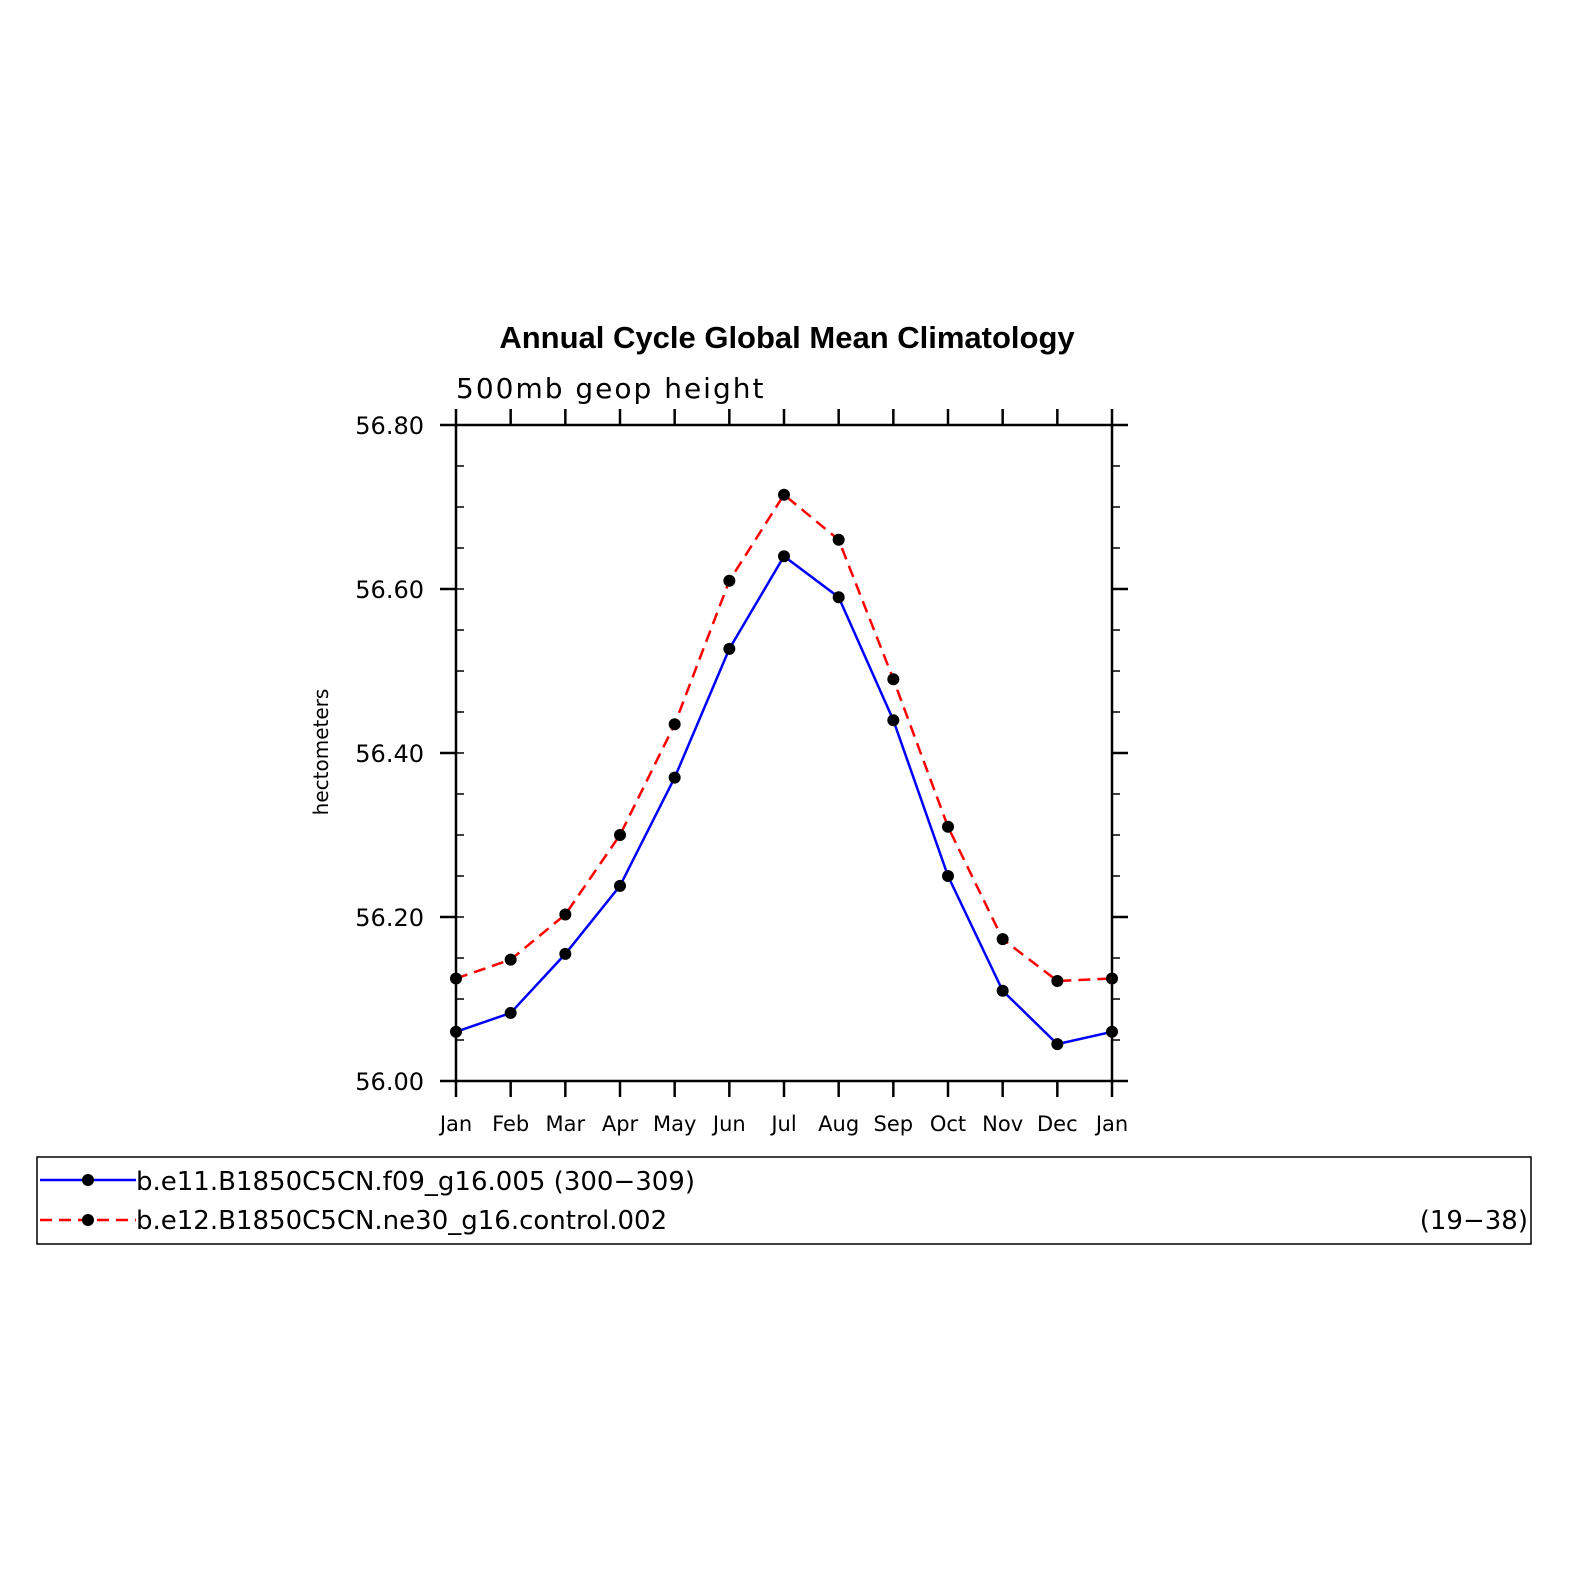 The image size is (1575, 1575). What do you see at coordinates (510, 1124) in the screenshot?
I see `x-tick-label: Feb` at bounding box center [510, 1124].